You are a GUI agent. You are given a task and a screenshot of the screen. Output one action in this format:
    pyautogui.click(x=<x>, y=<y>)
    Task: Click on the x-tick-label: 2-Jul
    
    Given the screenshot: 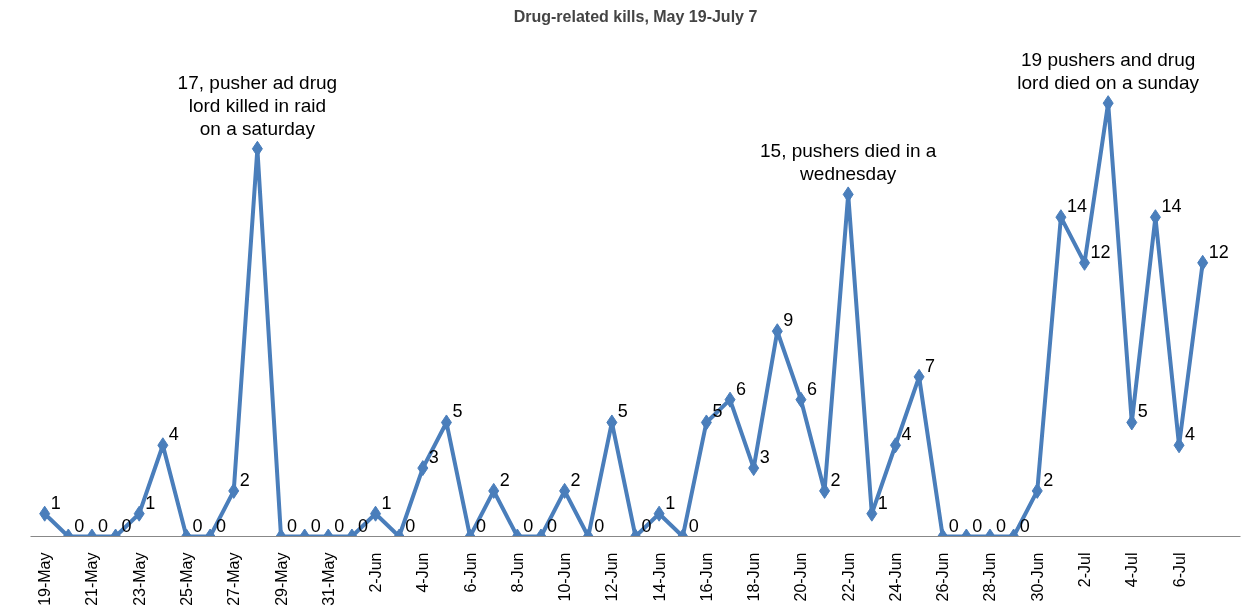 What is the action you would take?
    pyautogui.click(x=1085, y=570)
    